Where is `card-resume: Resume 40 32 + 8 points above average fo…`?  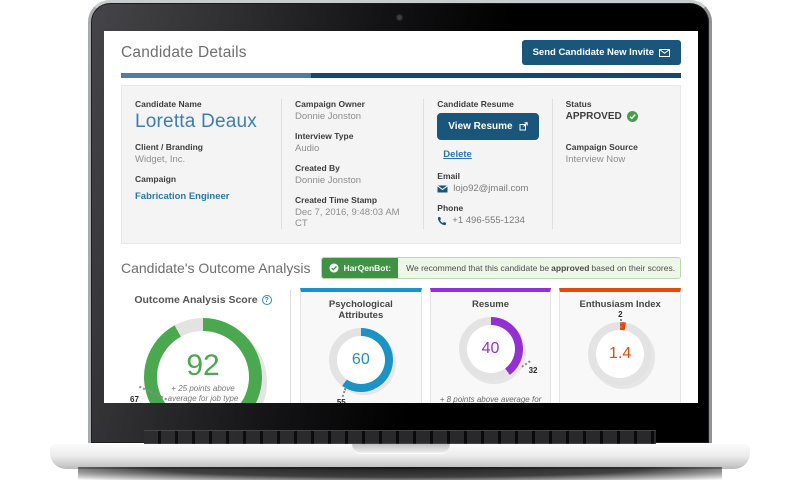 card-resume: Resume 40 32 + 8 points above average fo… is located at coordinates (490, 345).